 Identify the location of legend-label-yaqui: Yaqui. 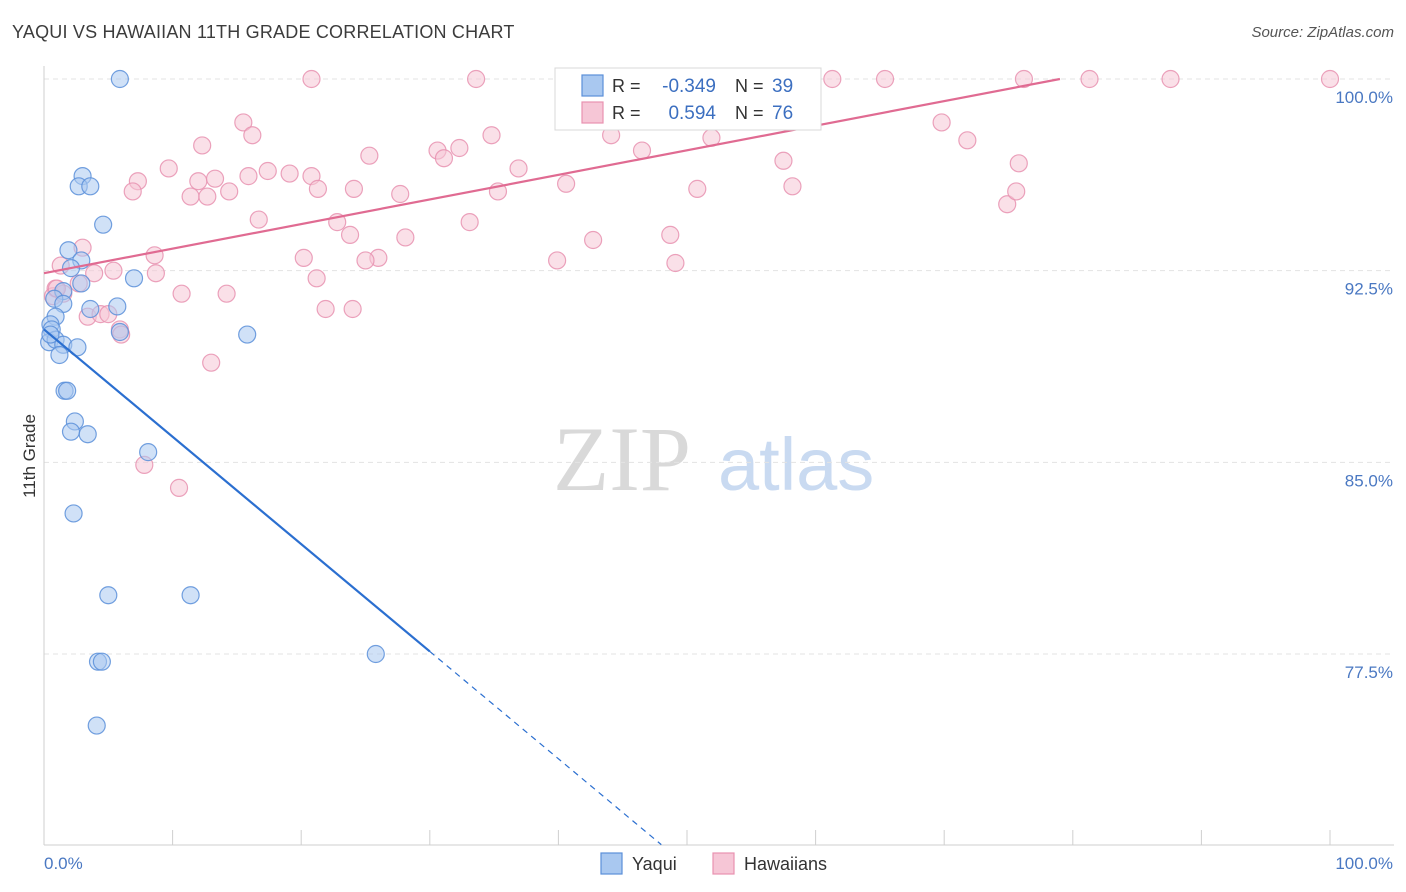
(654, 864).